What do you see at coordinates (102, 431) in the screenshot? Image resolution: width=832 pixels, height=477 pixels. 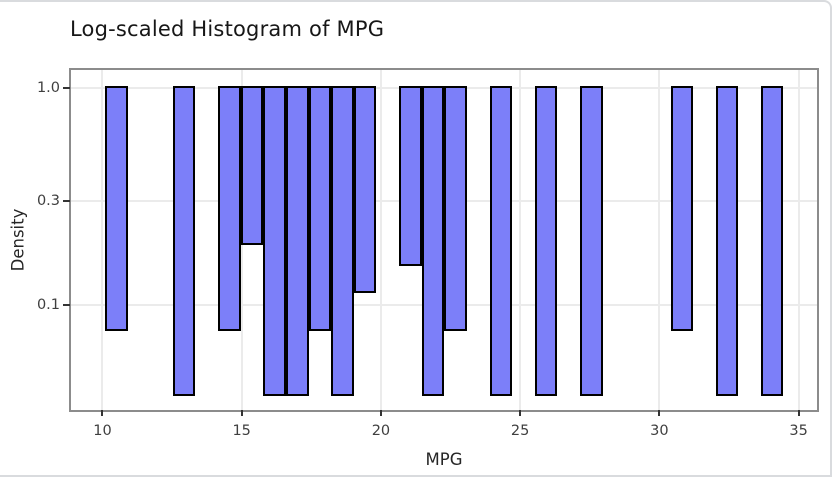 I see `x-tick-label-10: 10` at bounding box center [102, 431].